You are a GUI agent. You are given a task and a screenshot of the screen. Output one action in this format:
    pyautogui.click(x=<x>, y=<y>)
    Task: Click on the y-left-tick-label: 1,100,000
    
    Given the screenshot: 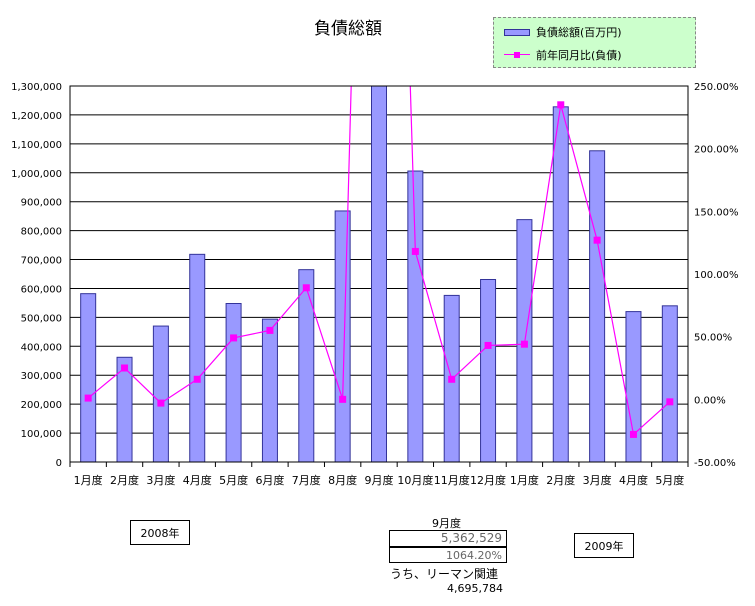 What is the action you would take?
    pyautogui.click(x=36, y=145)
    